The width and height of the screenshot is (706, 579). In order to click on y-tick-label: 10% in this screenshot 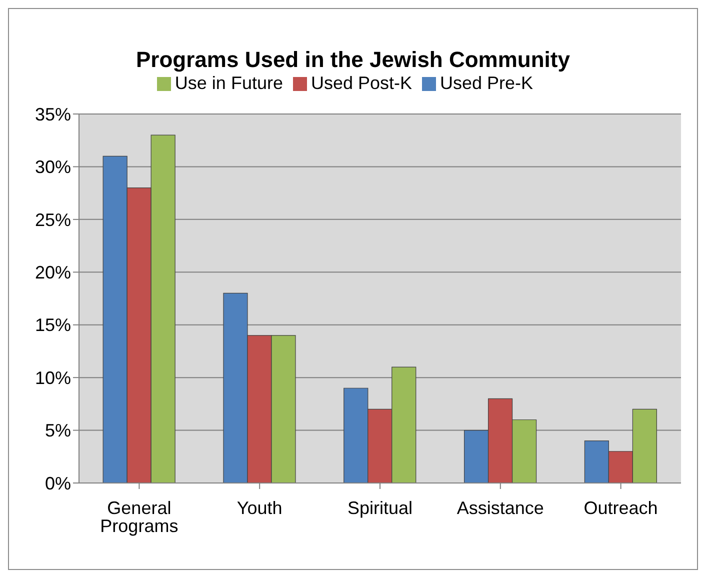, I will do `click(52, 378)`.